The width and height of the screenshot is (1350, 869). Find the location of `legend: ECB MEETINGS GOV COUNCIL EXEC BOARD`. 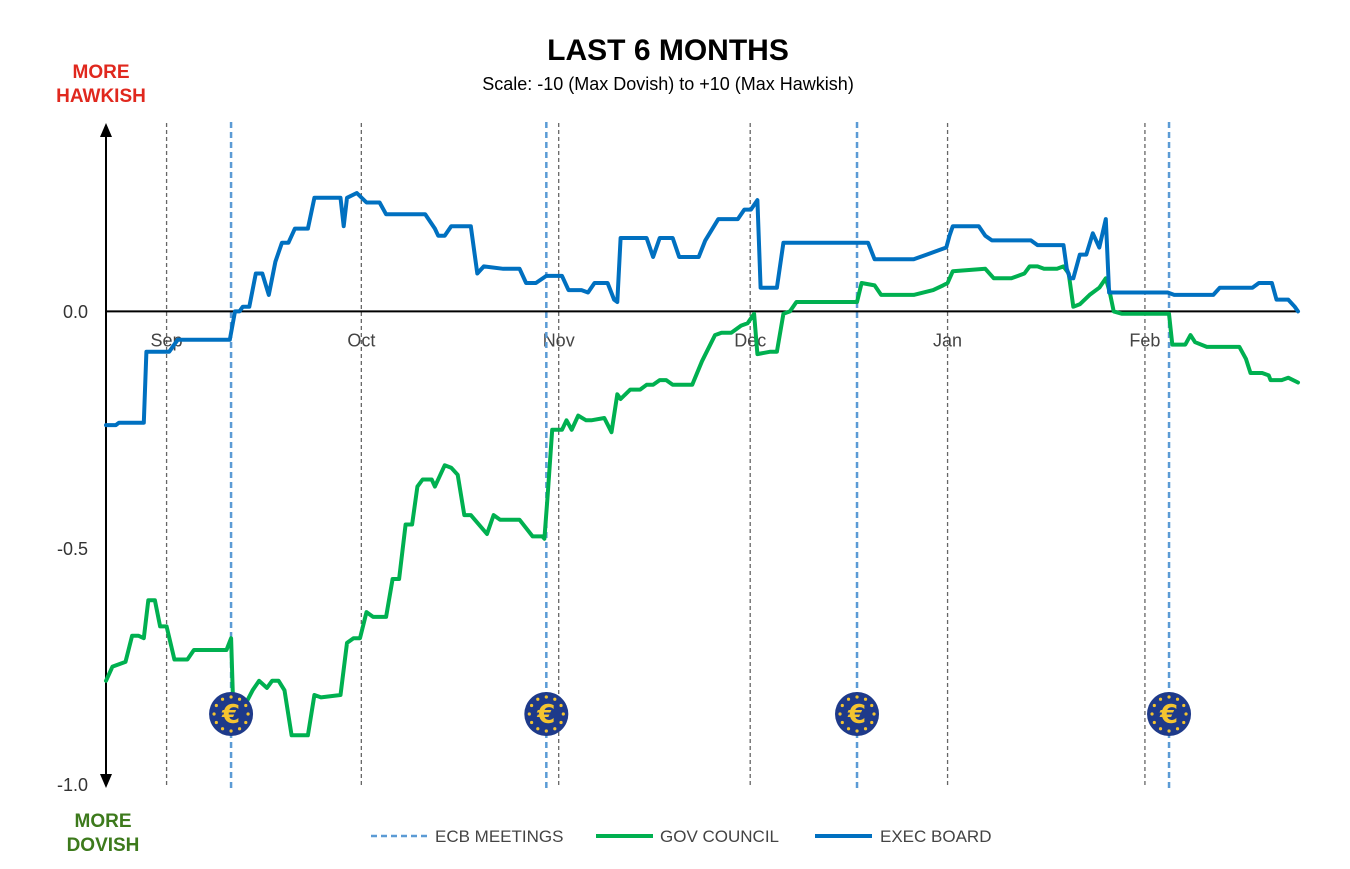

legend: ECB MEETINGS GOV COUNCIL EXEC BOARD is located at coordinates (681, 836).